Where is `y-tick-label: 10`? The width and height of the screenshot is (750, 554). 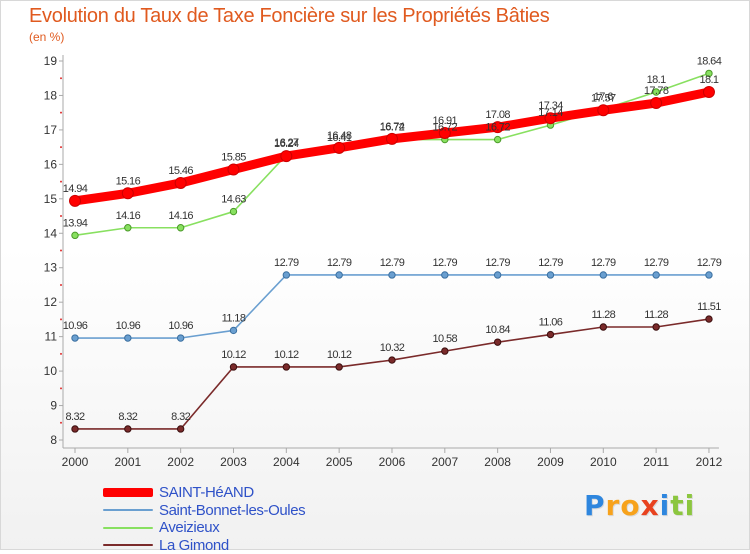
y-tick-label: 10 is located at coordinates (51, 371).